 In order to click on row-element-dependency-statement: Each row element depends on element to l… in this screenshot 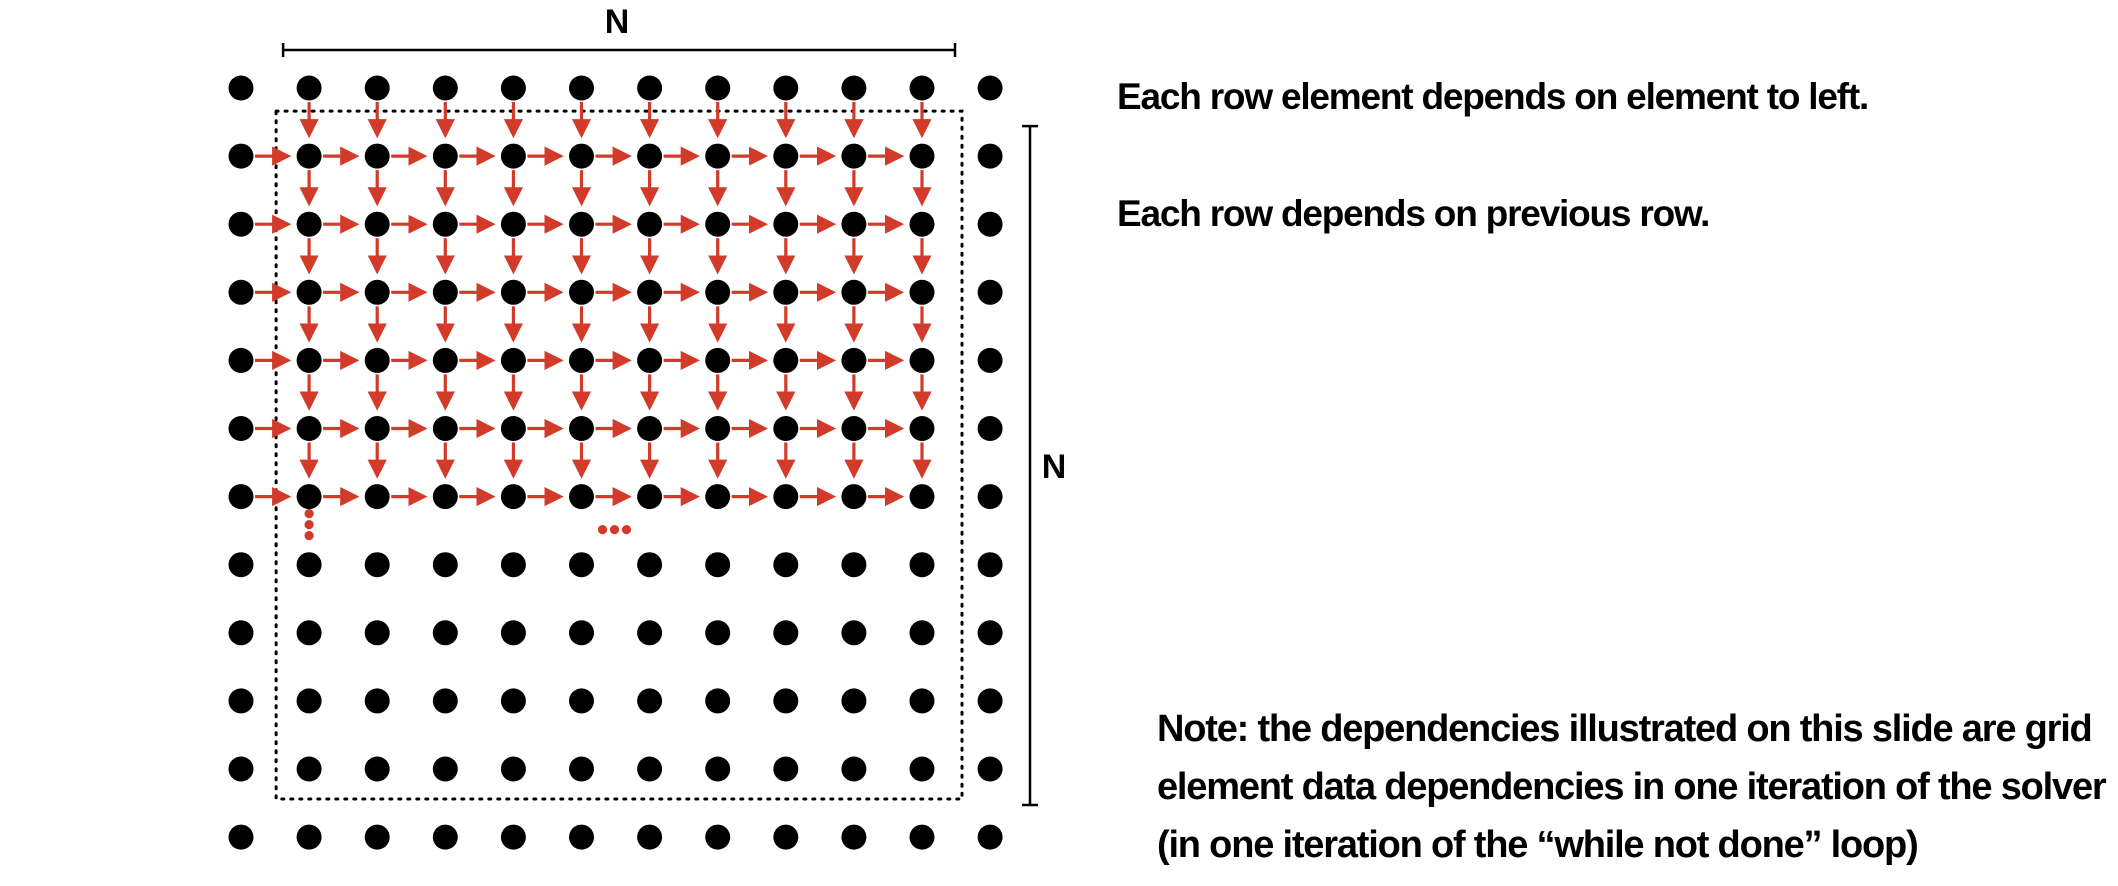, I will do `click(1493, 96)`.